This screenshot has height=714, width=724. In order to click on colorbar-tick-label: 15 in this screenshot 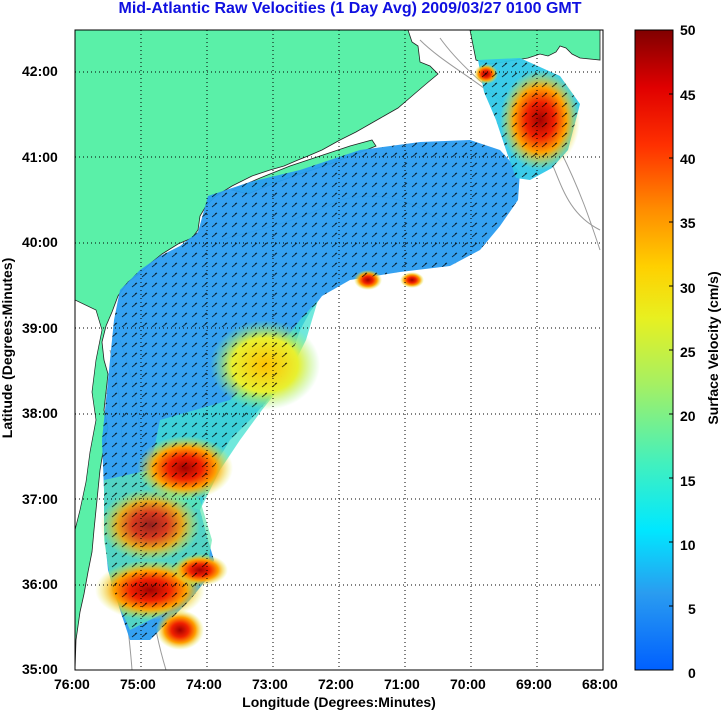, I will do `click(688, 481)`.